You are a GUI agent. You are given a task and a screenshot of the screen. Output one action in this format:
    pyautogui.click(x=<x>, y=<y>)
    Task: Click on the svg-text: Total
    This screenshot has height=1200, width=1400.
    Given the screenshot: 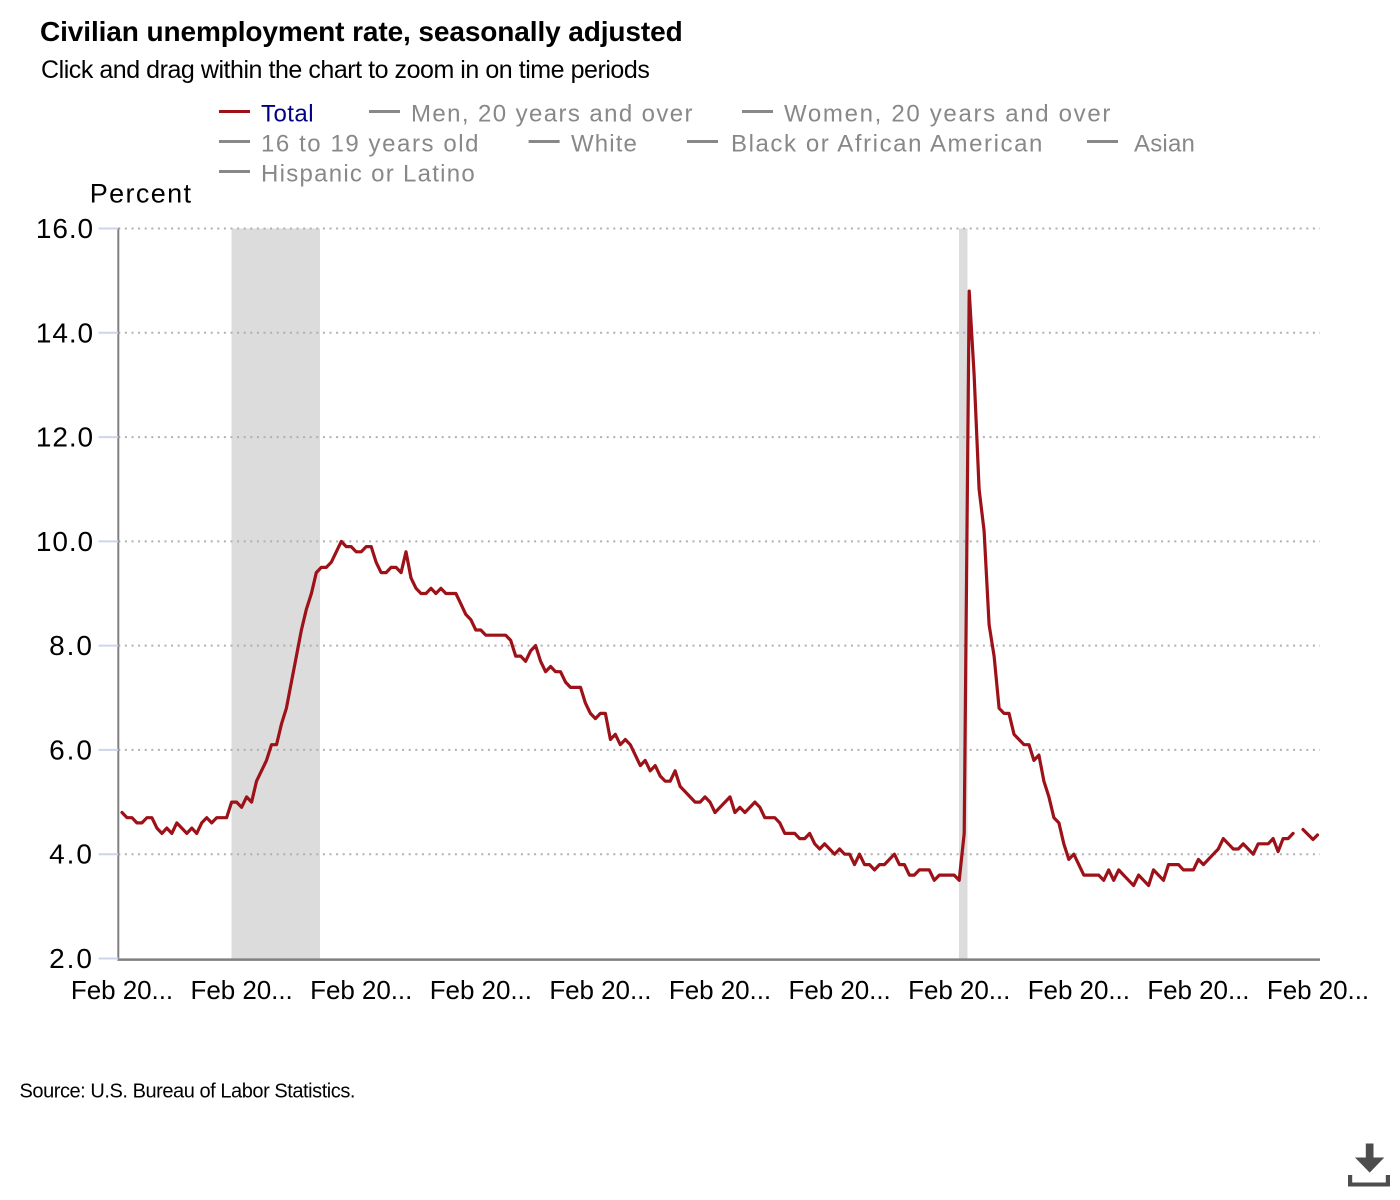 What is the action you would take?
    pyautogui.click(x=287, y=113)
    